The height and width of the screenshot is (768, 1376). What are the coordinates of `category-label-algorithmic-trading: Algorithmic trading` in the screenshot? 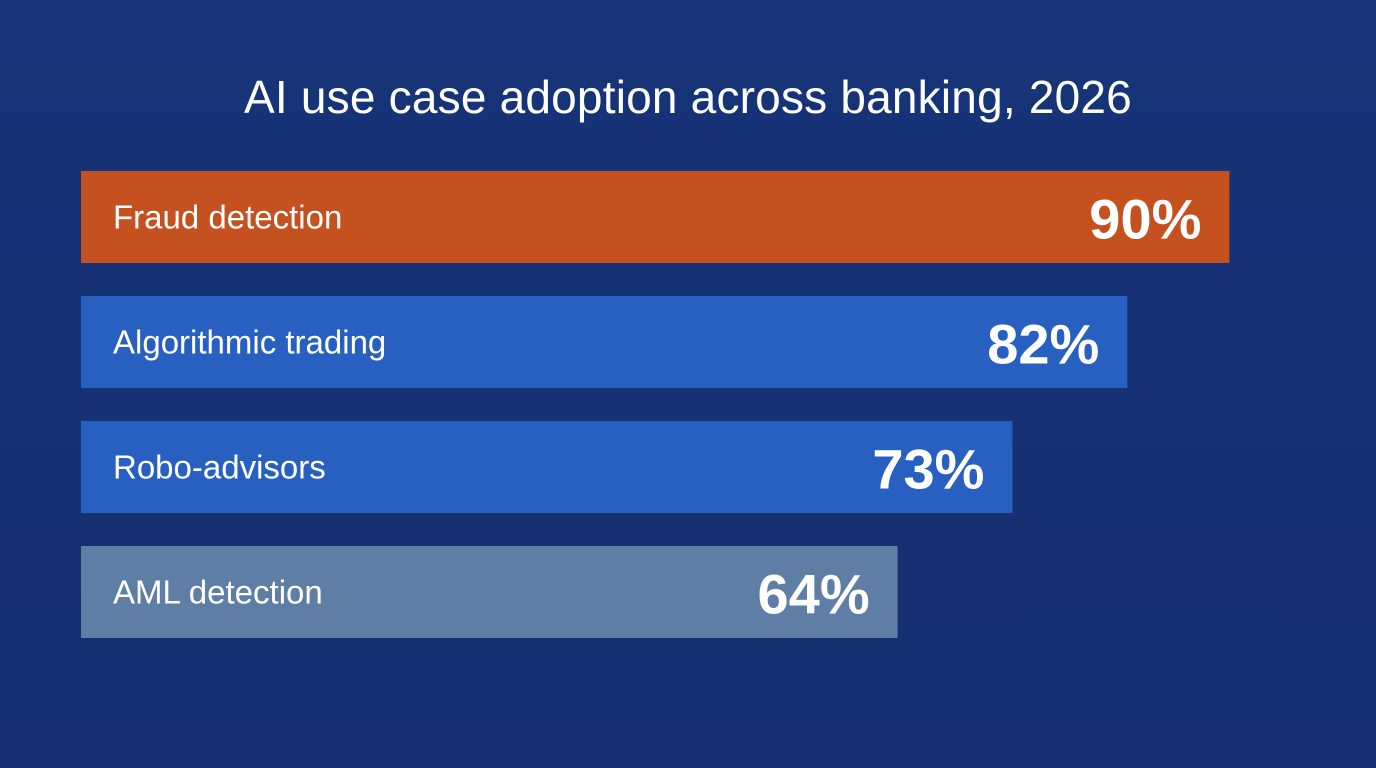 It's located at (249, 342).